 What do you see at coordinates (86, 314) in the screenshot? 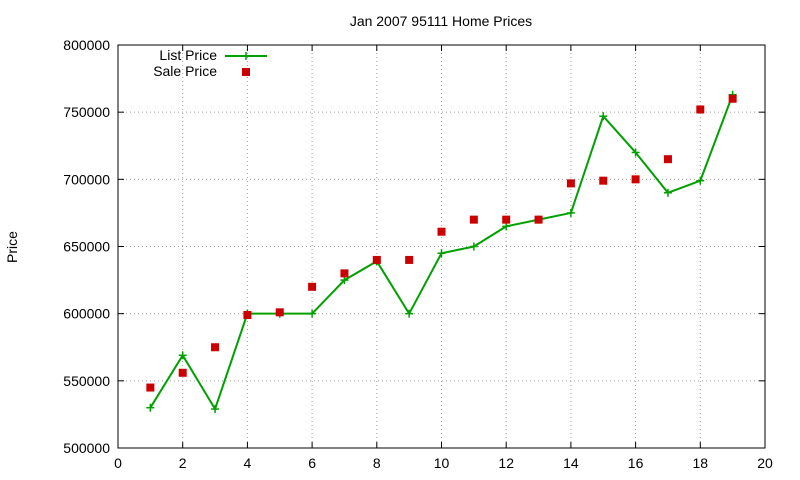
I see `y-tick-label: 600000` at bounding box center [86, 314].